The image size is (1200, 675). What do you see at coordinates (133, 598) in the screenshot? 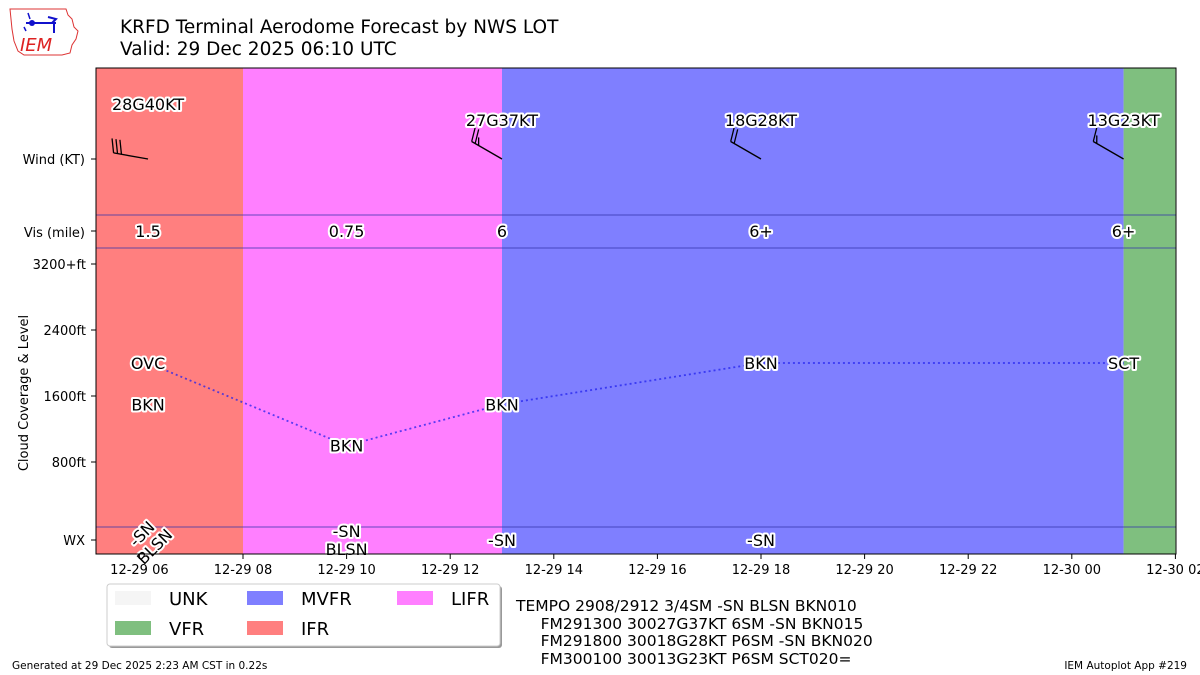
I see `legend-swatch-unk` at bounding box center [133, 598].